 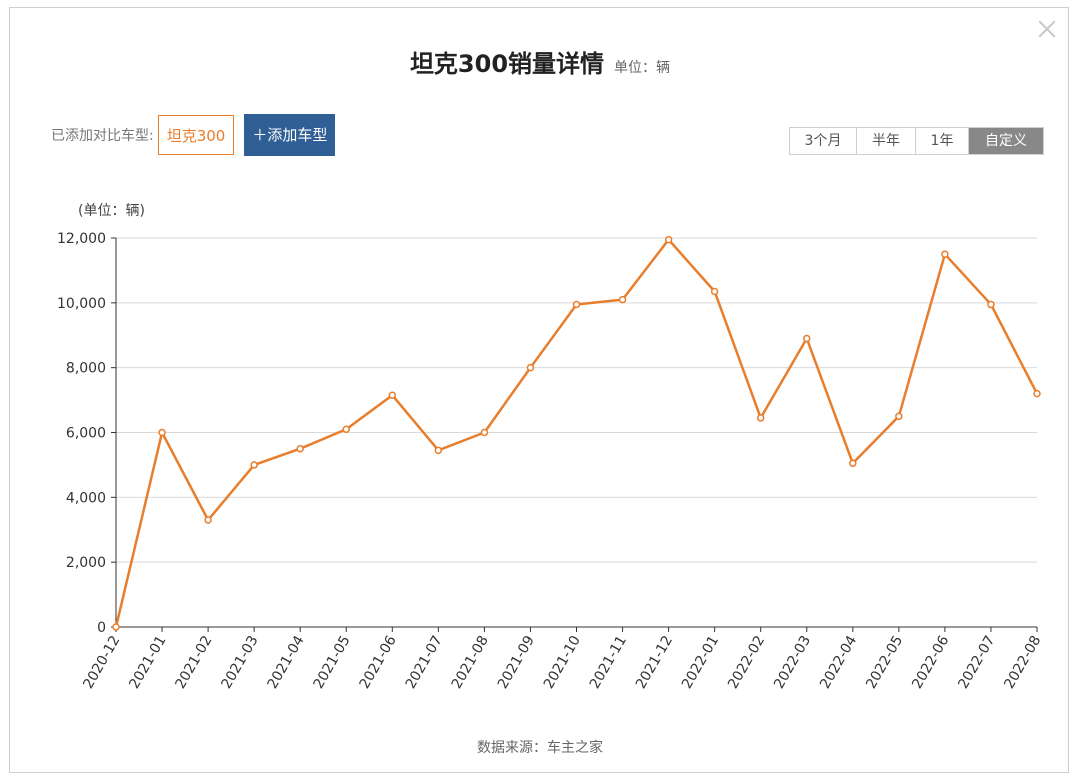 What do you see at coordinates (884, 662) in the screenshot?
I see `x-tick-label: 2022-05` at bounding box center [884, 662].